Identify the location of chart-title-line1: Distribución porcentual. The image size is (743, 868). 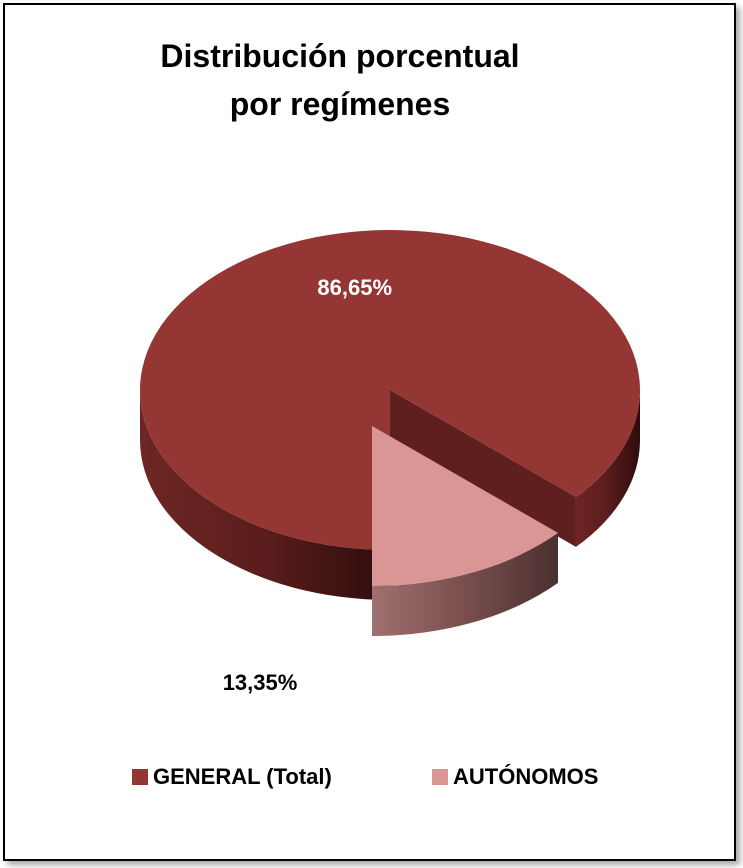
(340, 56).